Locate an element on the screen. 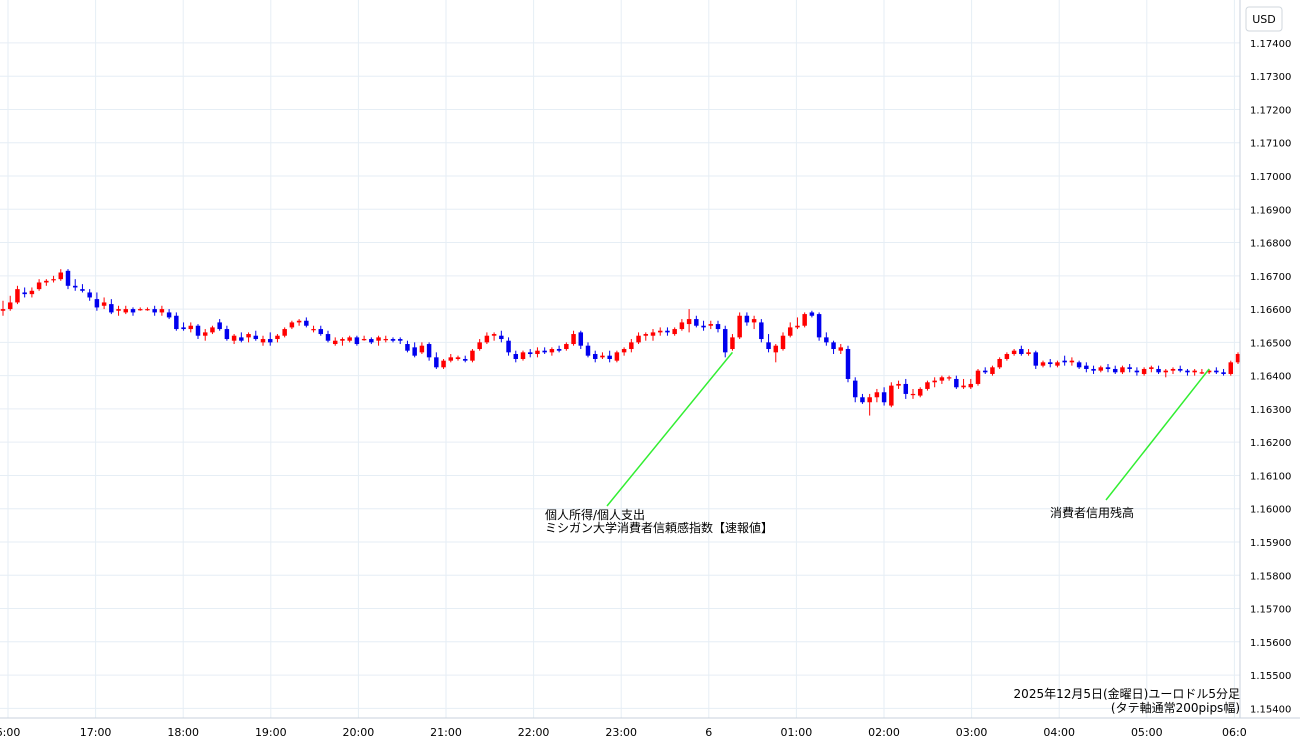 Image resolution: width=1300 pixels, height=749 pixels. x-tick-label: 18:00 is located at coordinates (183, 732).